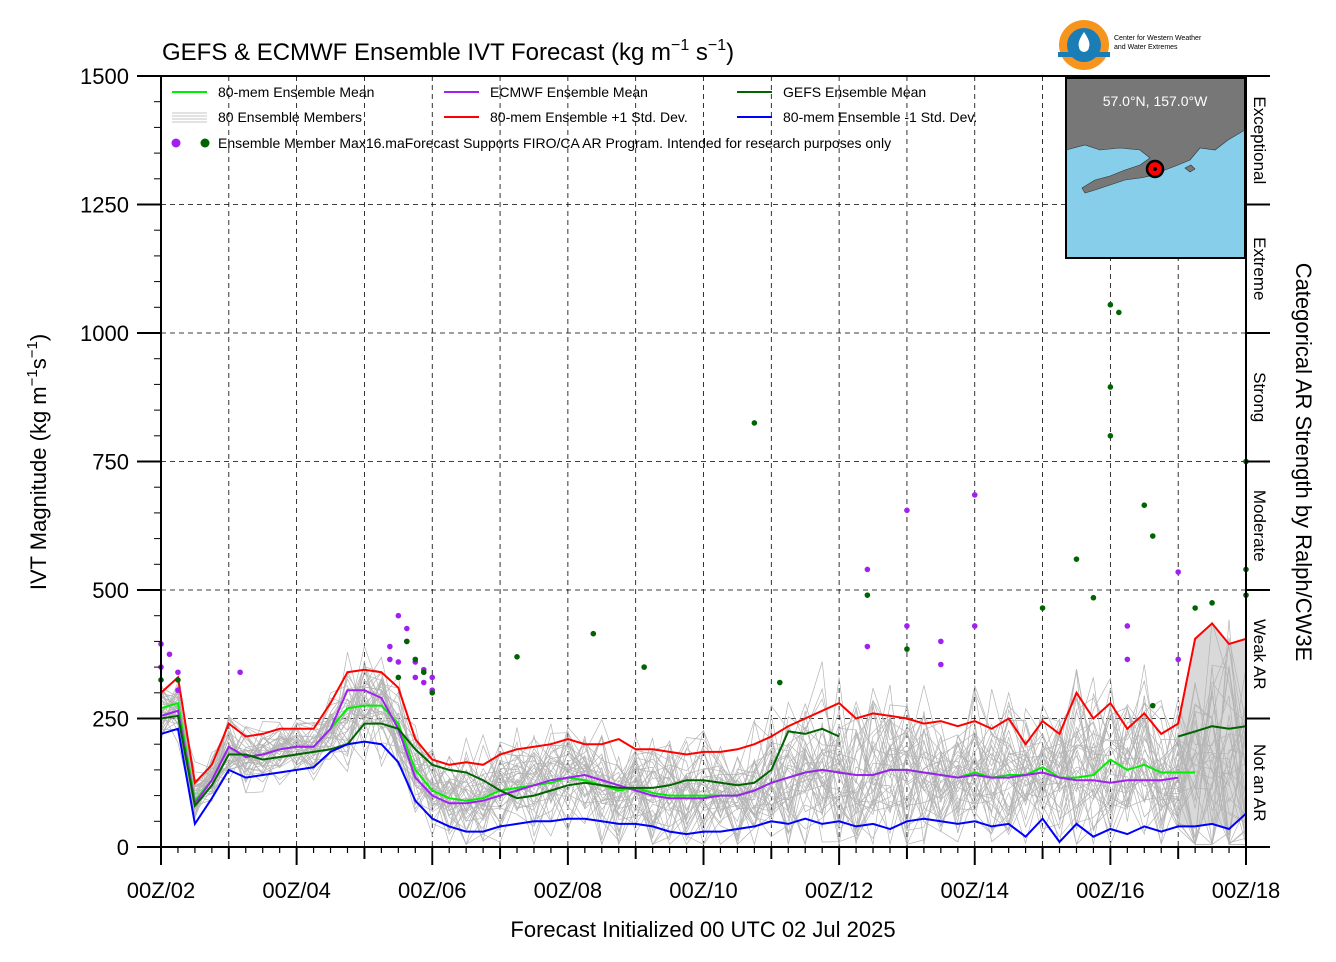  I want to click on x-tick-label: 00Z/04, so click(296, 890).